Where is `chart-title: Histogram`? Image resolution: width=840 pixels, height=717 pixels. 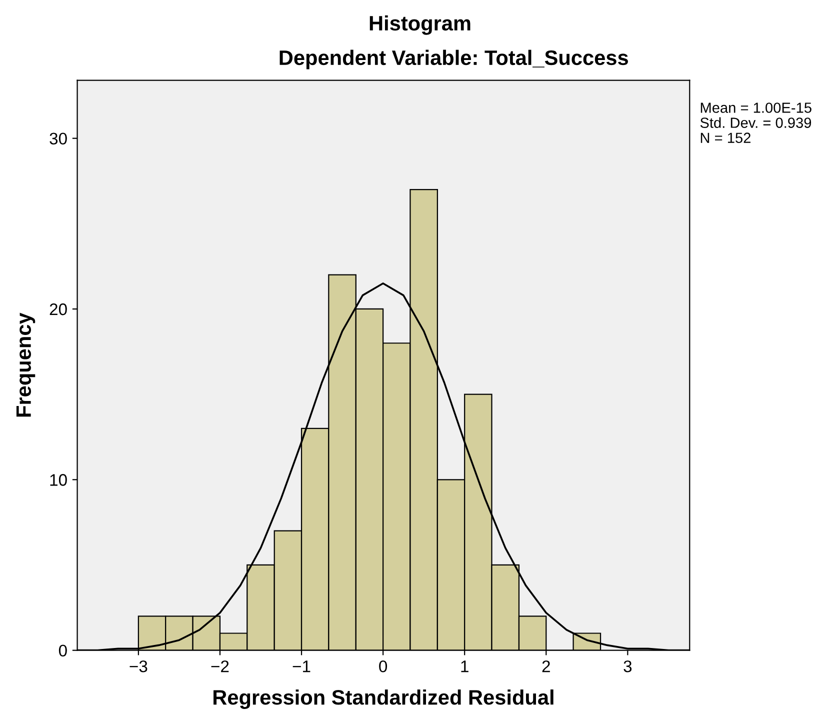
chart-title: Histogram is located at coordinates (420, 25).